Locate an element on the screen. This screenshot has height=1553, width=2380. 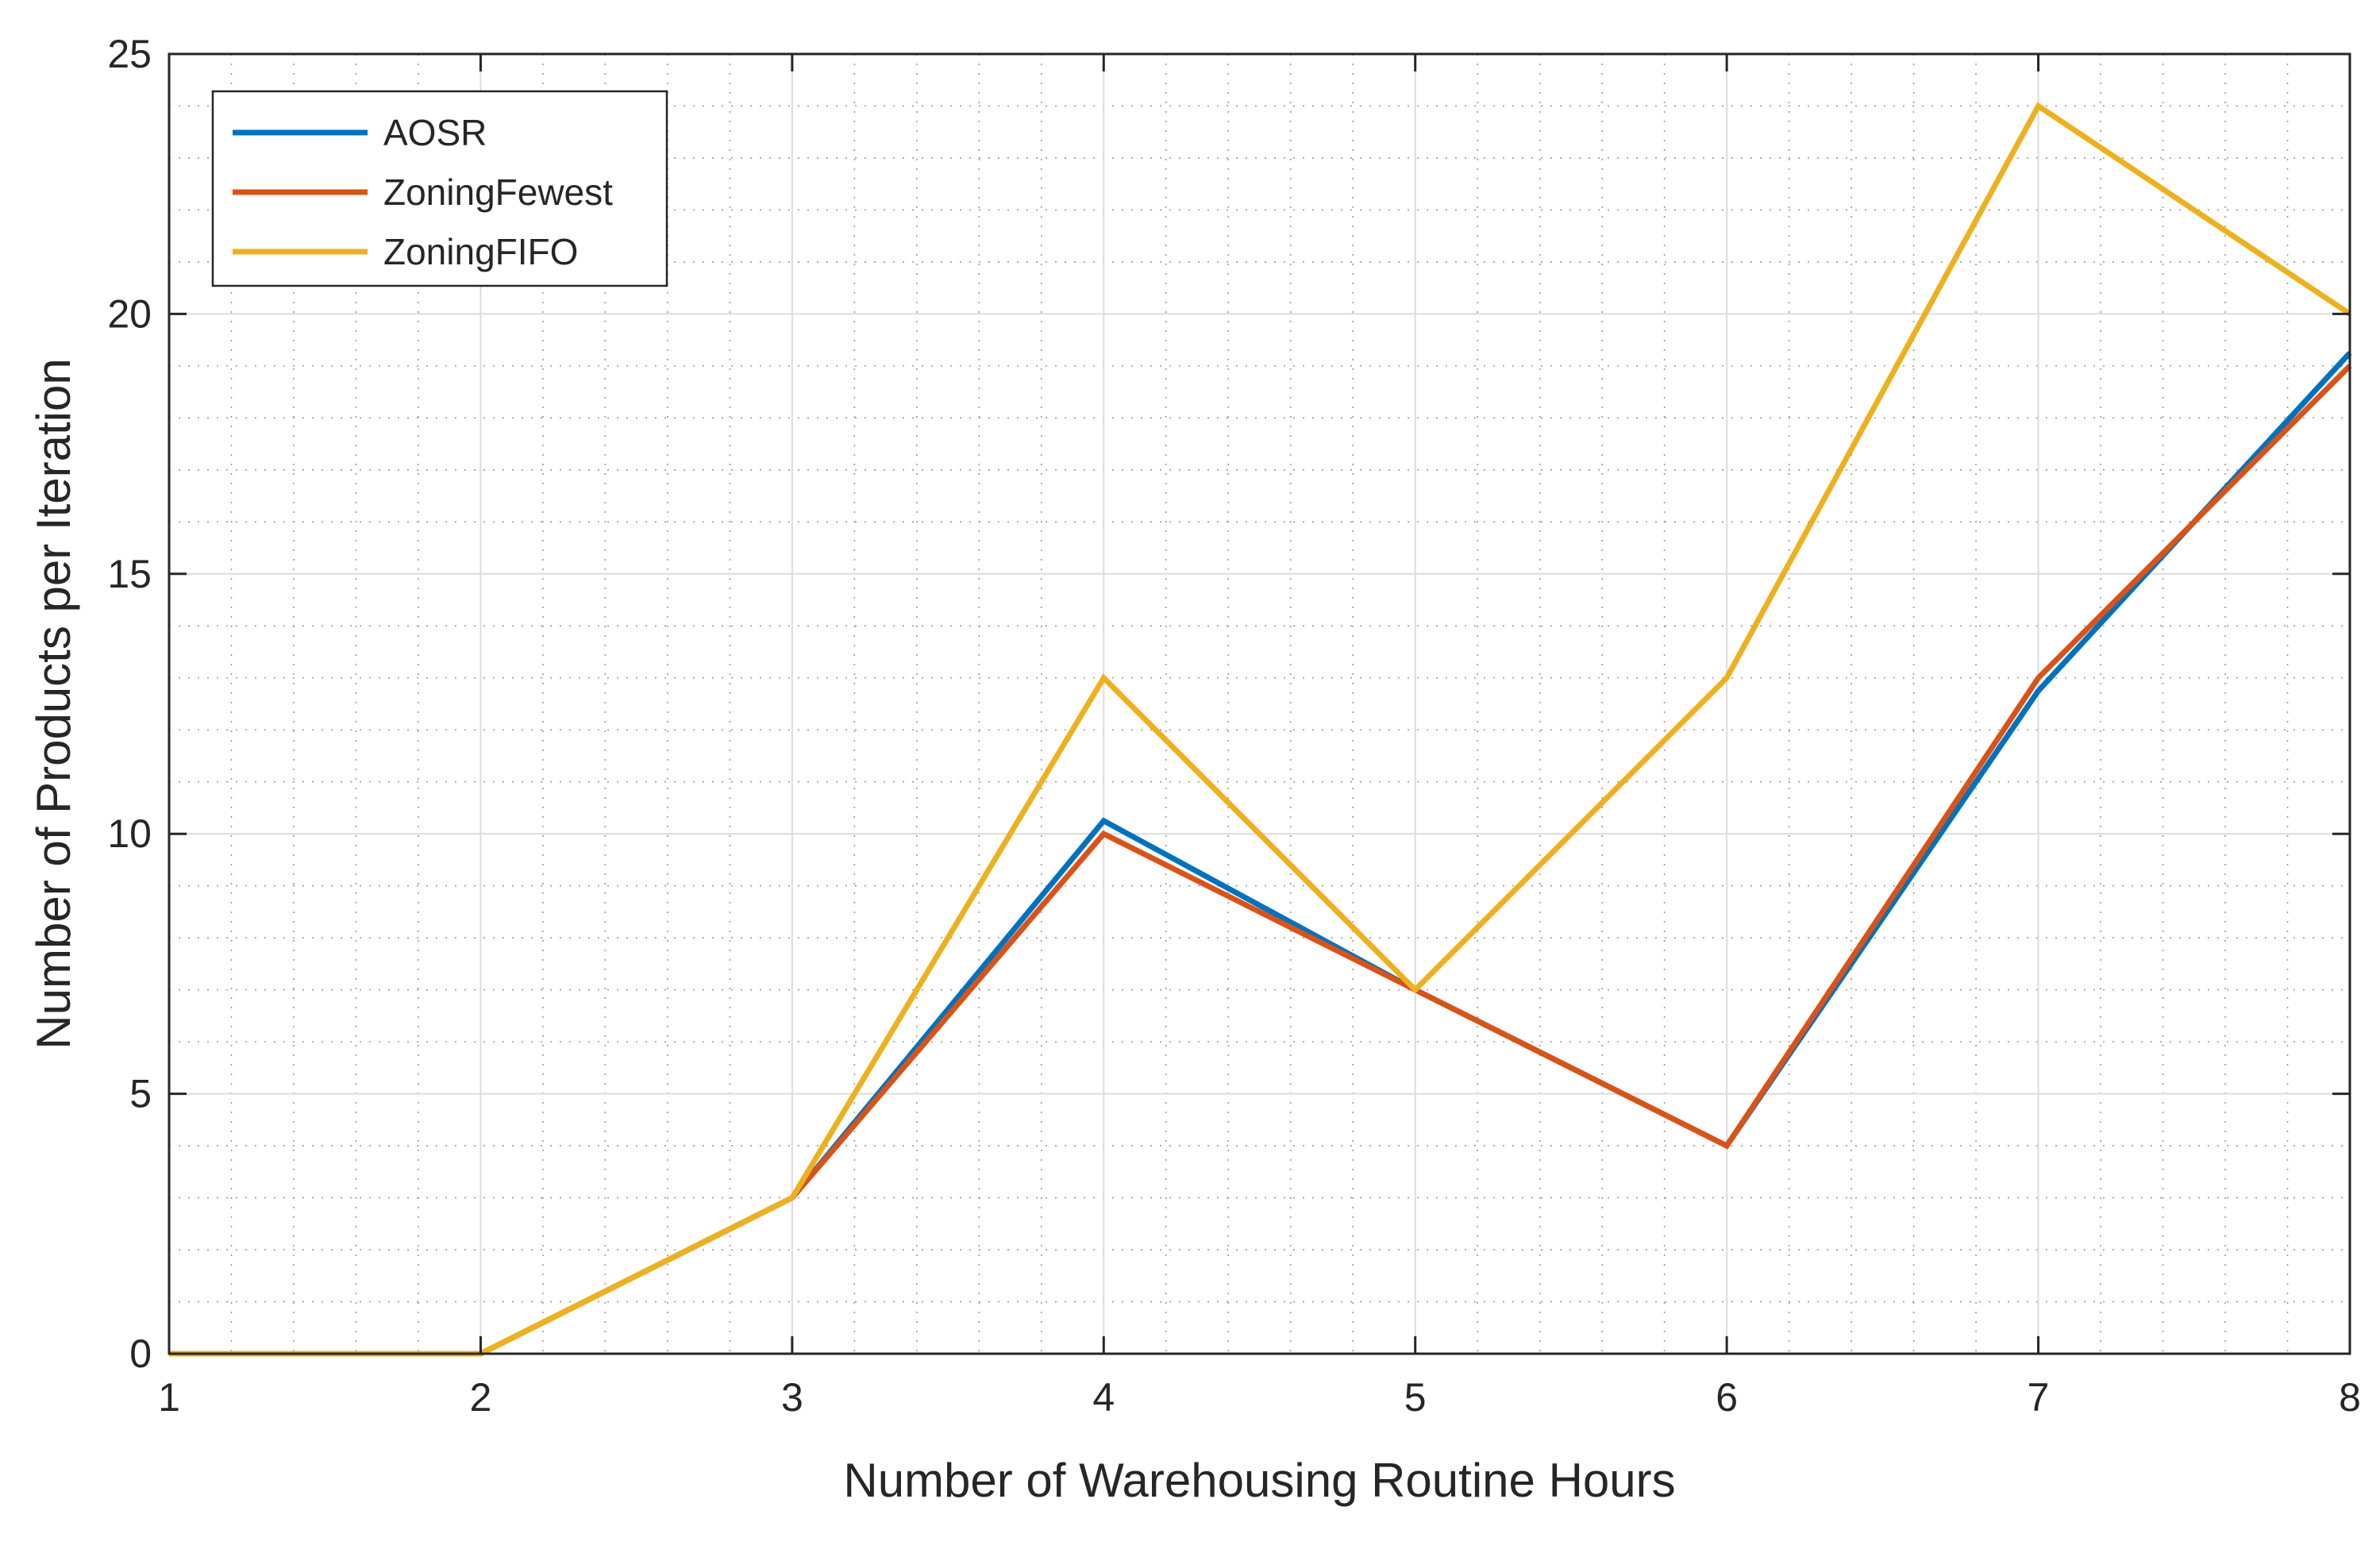
x-tick-label: 4 is located at coordinates (1103, 1398).